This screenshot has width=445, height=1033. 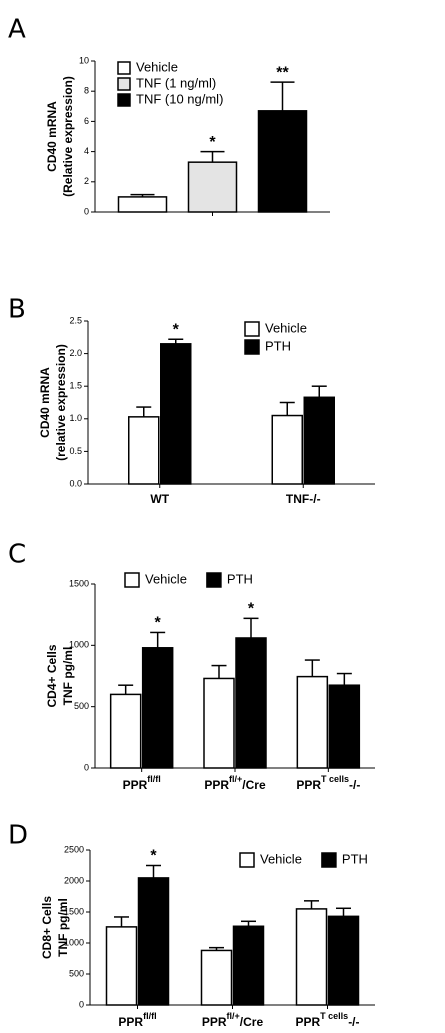 What do you see at coordinates (86, 91) in the screenshot?
I see `y-tick-label: 8` at bounding box center [86, 91].